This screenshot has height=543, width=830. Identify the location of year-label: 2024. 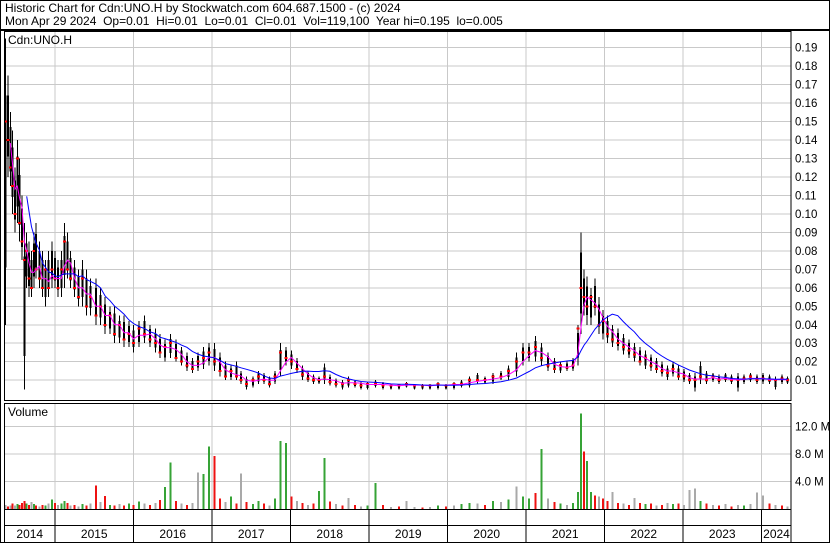
(776, 534).